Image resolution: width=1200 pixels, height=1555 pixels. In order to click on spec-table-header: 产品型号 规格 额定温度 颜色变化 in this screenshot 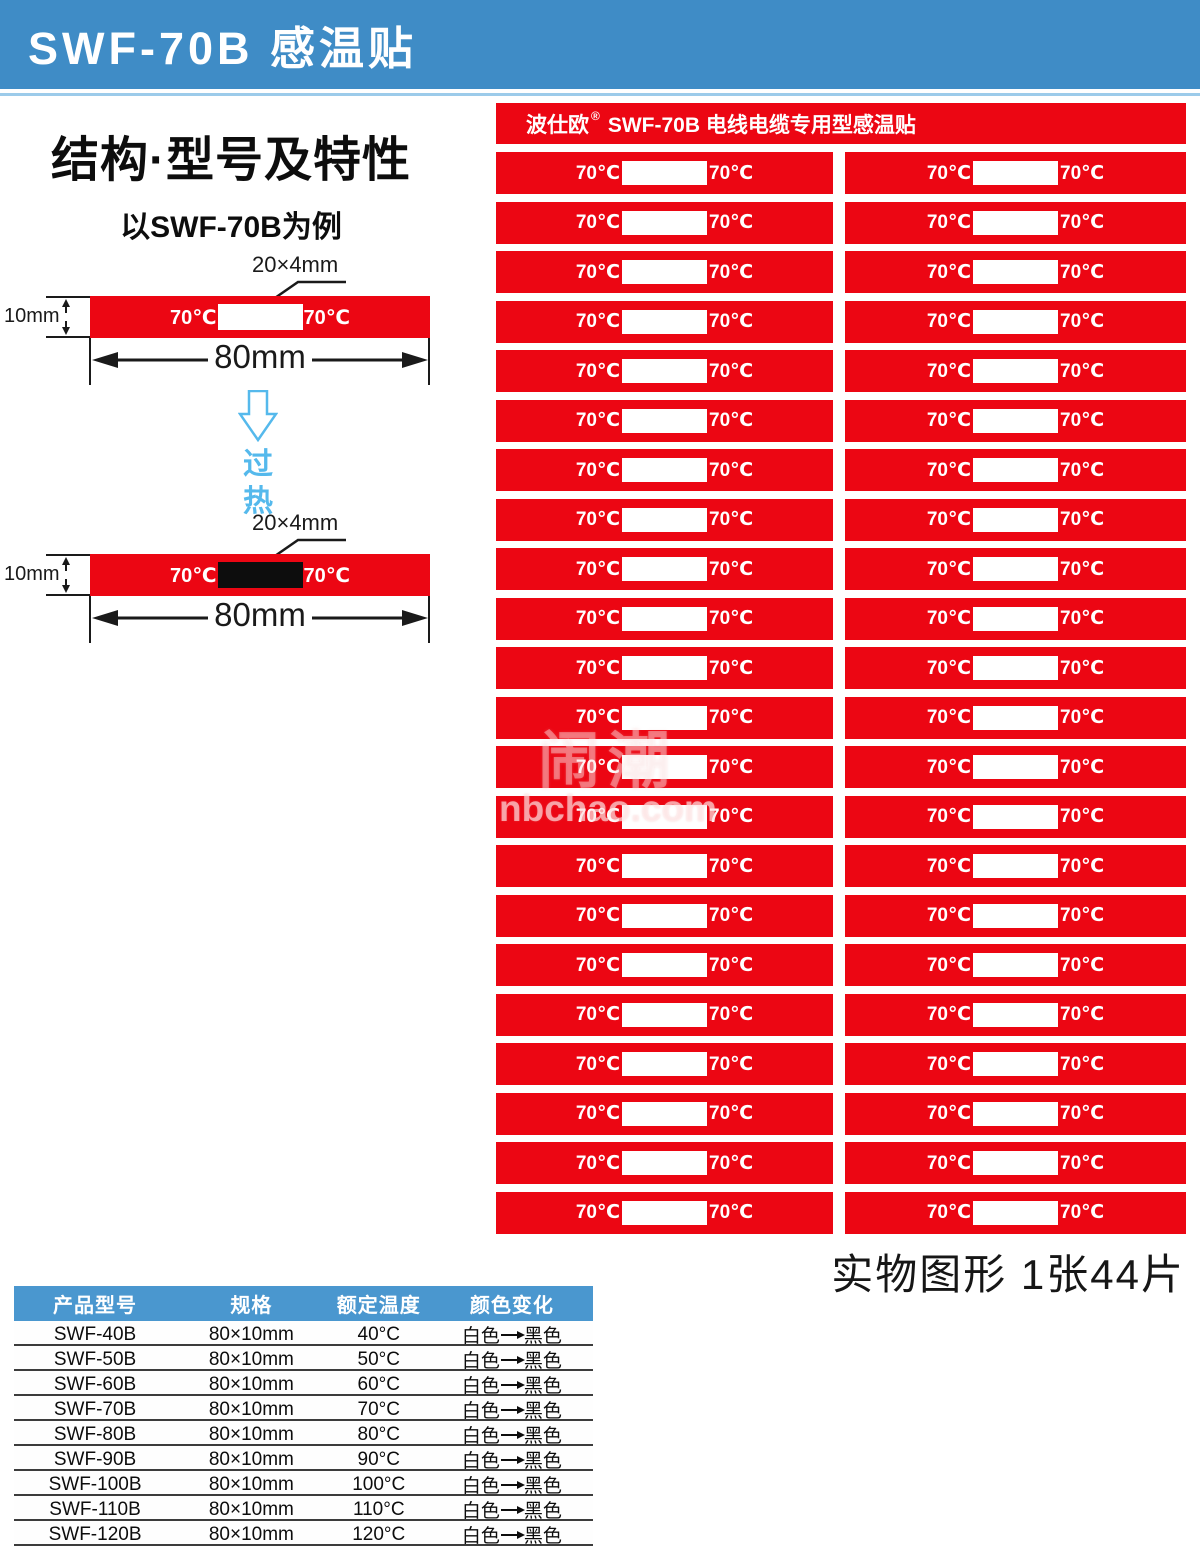, I will do `click(303, 1303)`.